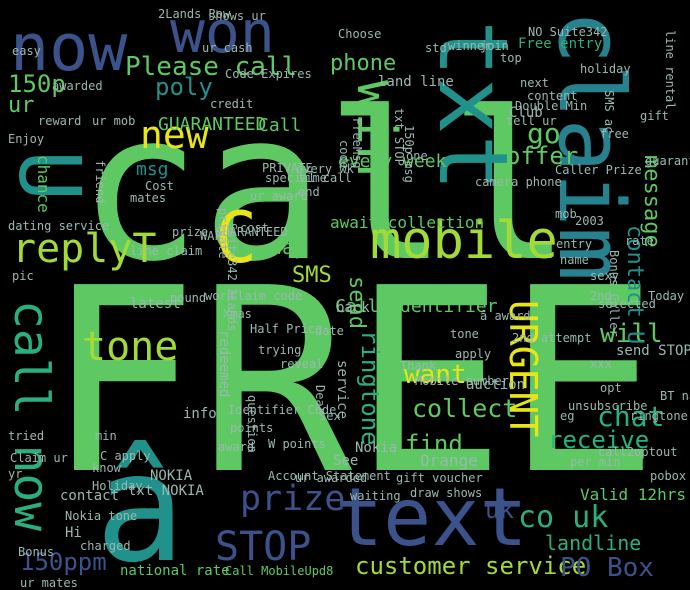 This screenshot has width=690, height=590. What do you see at coordinates (534, 83) in the screenshot?
I see `word-next: next` at bounding box center [534, 83].